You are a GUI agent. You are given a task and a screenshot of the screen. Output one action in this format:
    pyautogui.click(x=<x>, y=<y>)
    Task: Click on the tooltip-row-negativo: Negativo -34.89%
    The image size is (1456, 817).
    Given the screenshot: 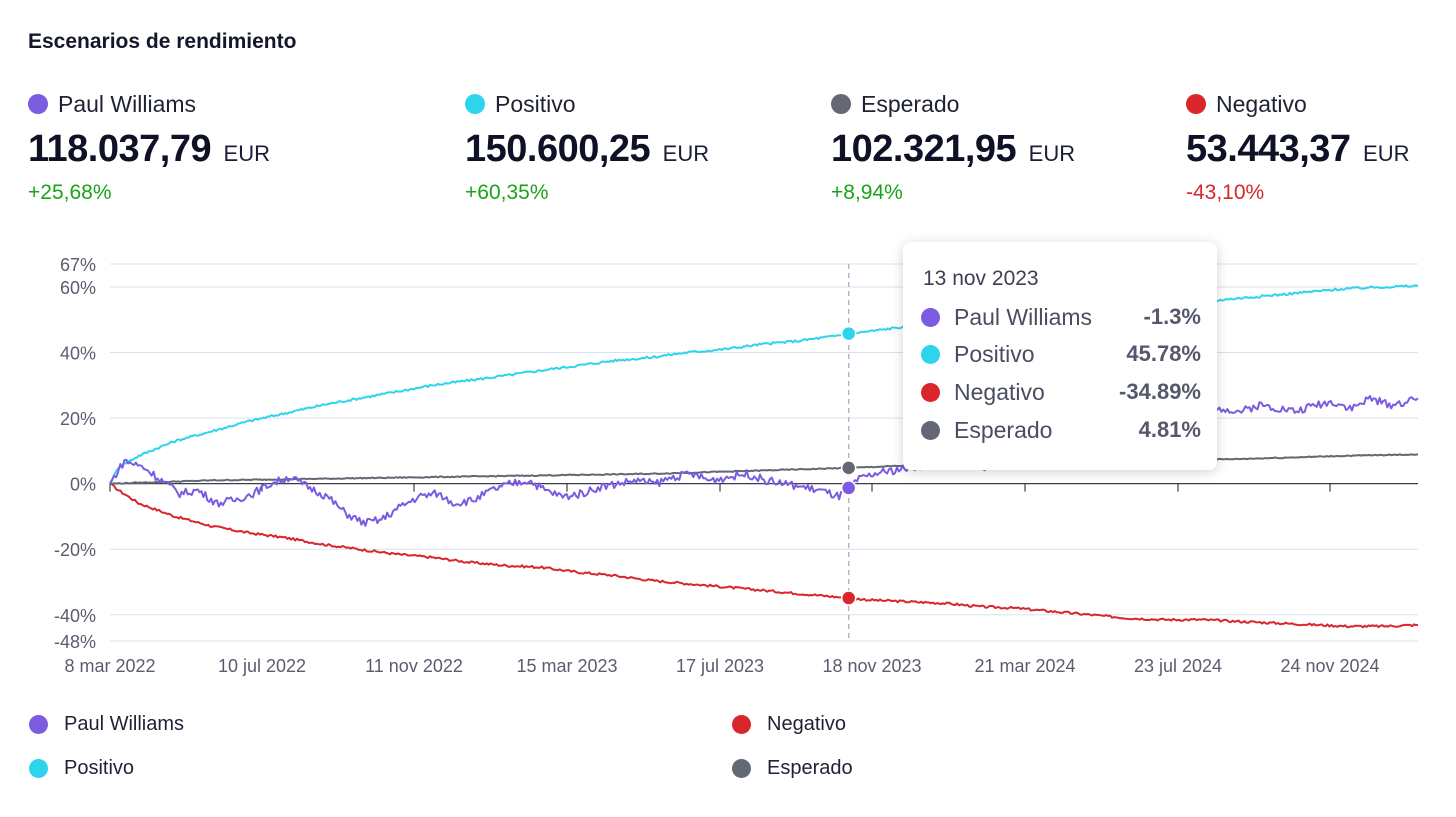 What is the action you would take?
    pyautogui.click(x=1061, y=392)
    